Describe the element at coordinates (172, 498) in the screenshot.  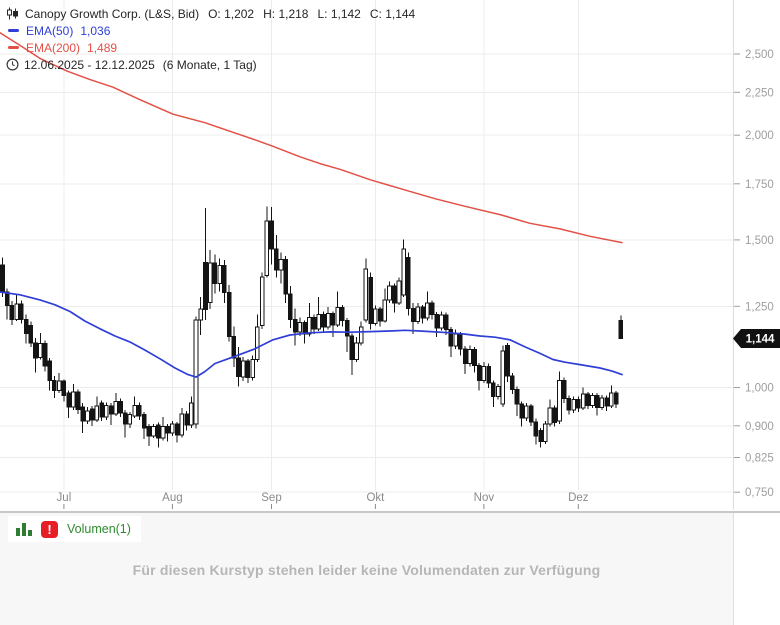
I see `x-axis-label: Aug` at that location.